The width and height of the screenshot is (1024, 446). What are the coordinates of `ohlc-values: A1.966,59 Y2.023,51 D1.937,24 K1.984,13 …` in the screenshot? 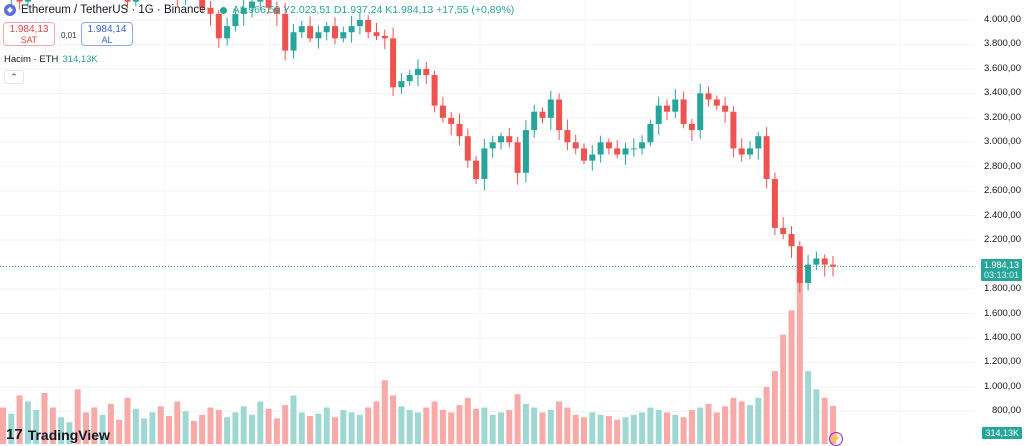 It's located at (373, 10).